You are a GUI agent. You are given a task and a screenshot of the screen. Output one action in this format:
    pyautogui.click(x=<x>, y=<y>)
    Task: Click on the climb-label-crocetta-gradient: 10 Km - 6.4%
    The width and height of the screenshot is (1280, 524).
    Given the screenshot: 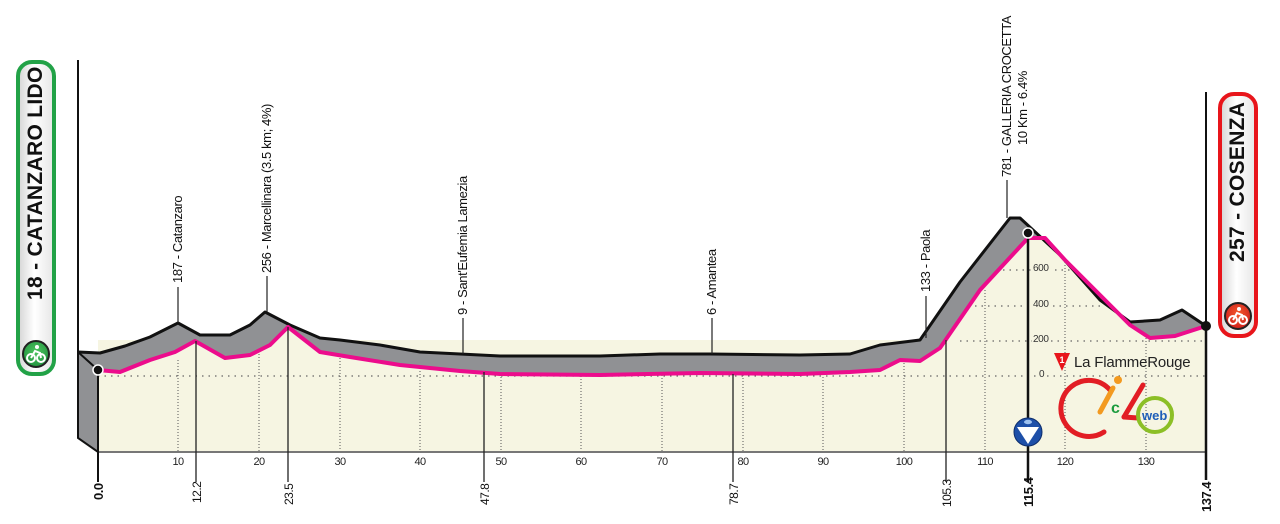 What is the action you would take?
    pyautogui.click(x=1022, y=108)
    